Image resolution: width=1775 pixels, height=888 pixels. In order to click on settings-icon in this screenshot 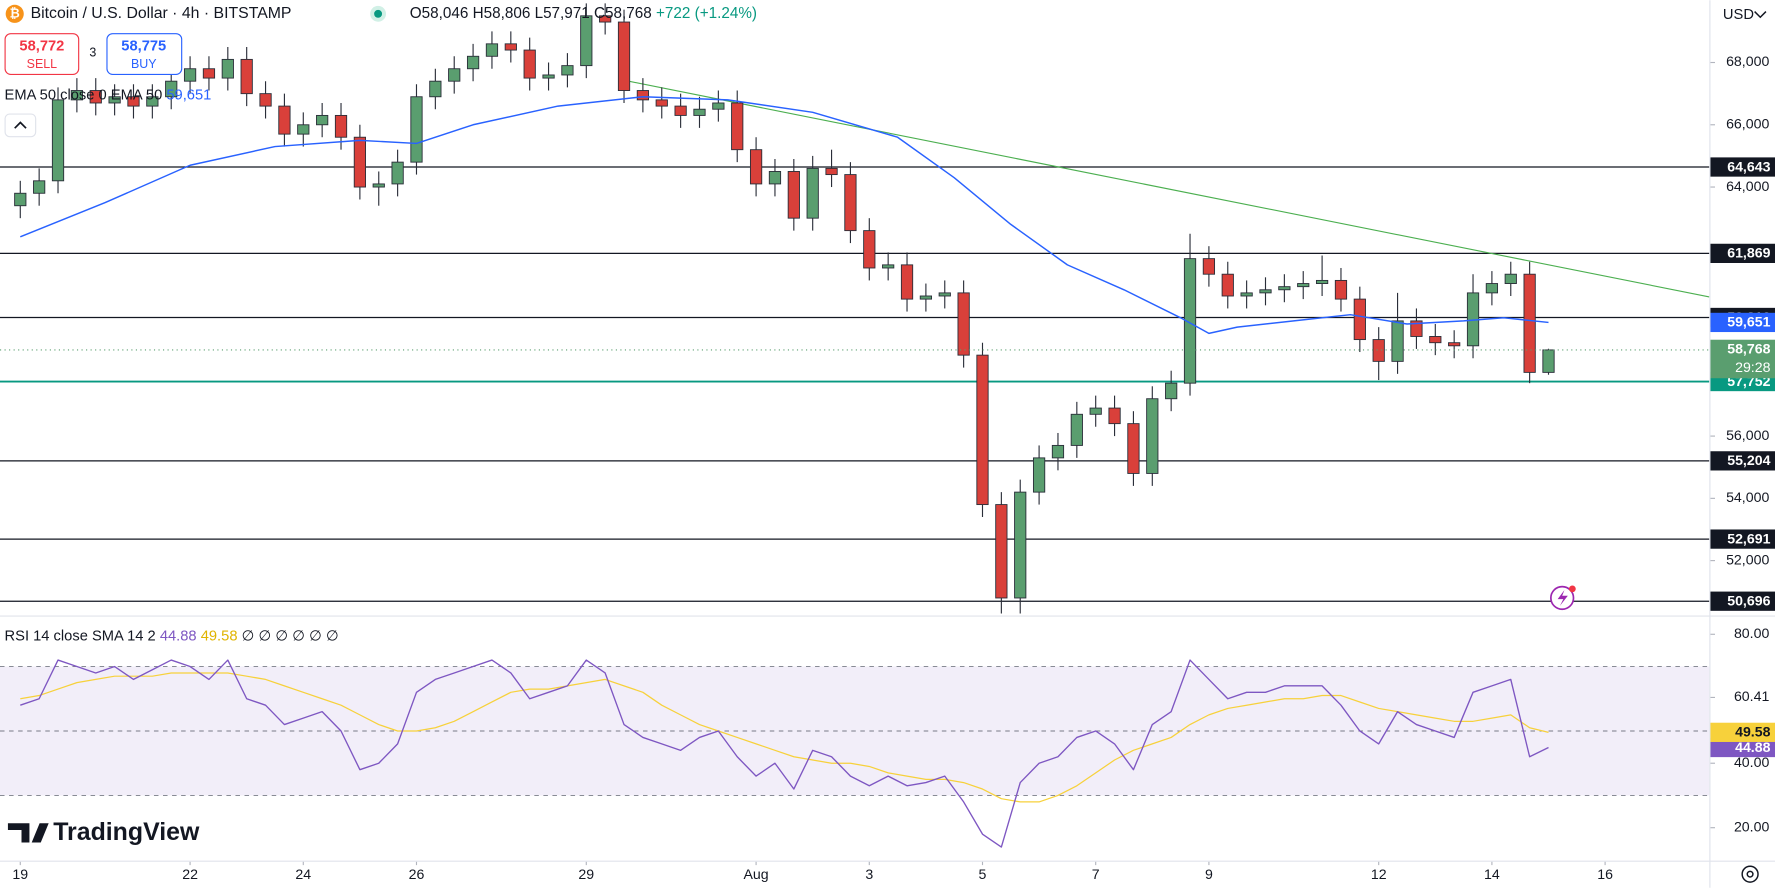, I will do `click(1750, 874)`.